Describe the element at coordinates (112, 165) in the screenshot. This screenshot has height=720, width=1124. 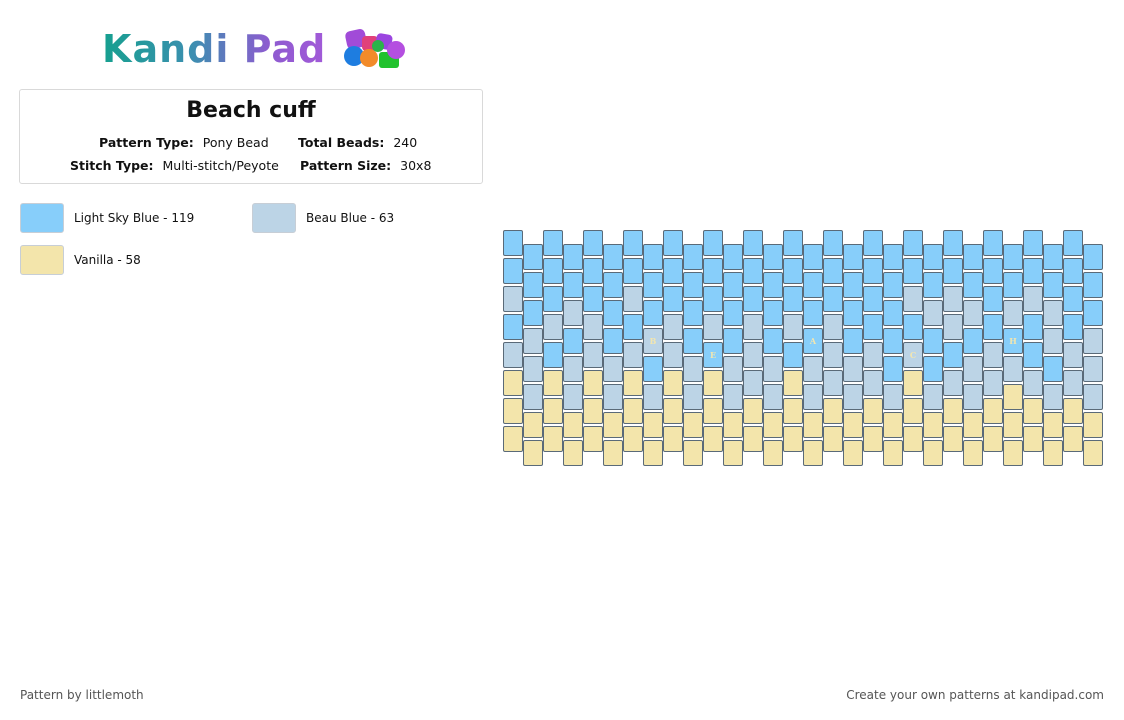
I see `stitch-type-label: Stitch Type:` at that location.